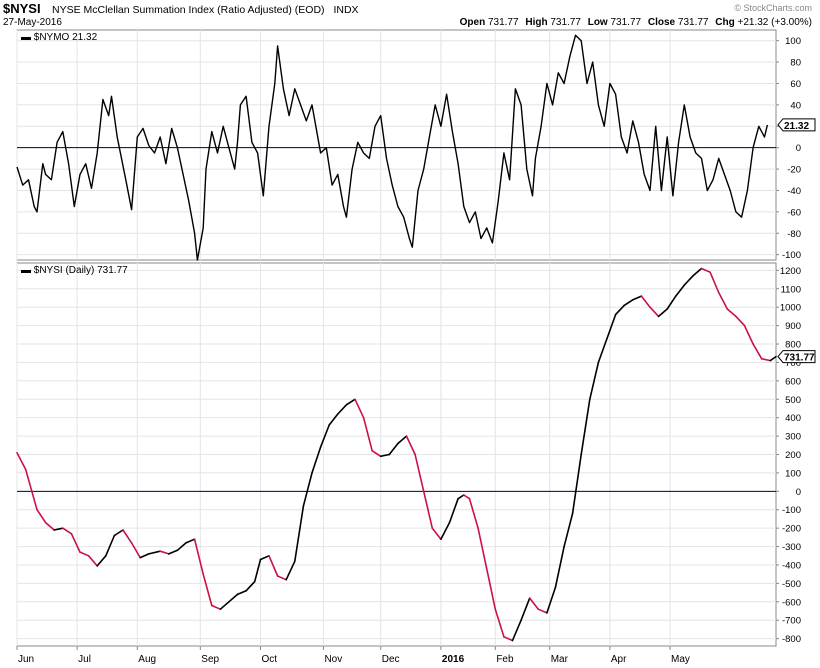 The height and width of the screenshot is (668, 820). Describe the element at coordinates (791, 510) in the screenshot. I see `nysi-ytick-label: -100` at that location.